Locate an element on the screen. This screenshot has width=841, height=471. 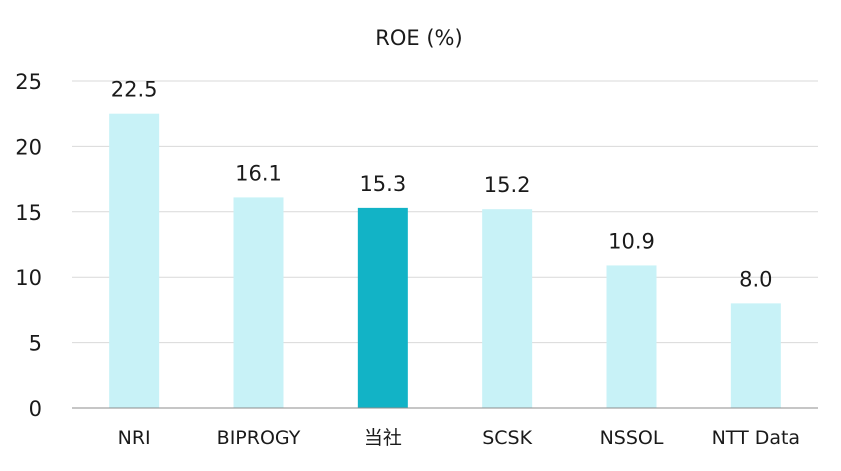
x-tick-label-5: NTT Data is located at coordinates (756, 438).